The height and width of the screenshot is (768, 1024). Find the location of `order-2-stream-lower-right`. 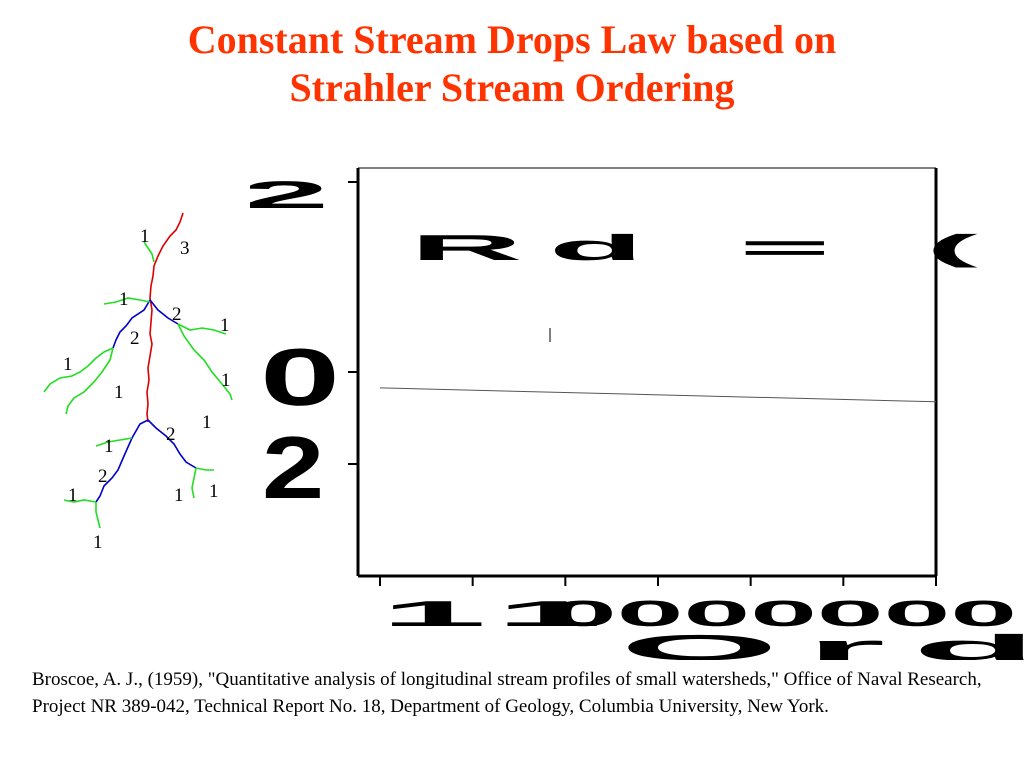

order-2-stream-lower-right is located at coordinates (172, 444).